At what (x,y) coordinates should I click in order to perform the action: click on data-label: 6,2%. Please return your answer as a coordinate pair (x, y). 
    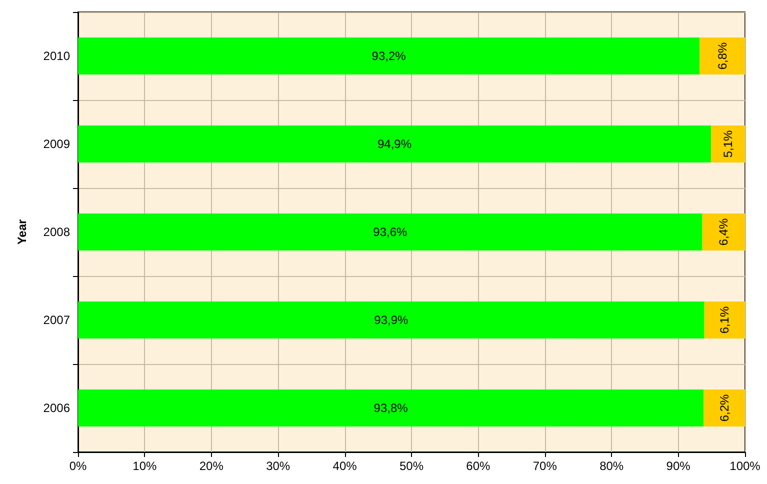
    Looking at the image, I should click on (724, 408).